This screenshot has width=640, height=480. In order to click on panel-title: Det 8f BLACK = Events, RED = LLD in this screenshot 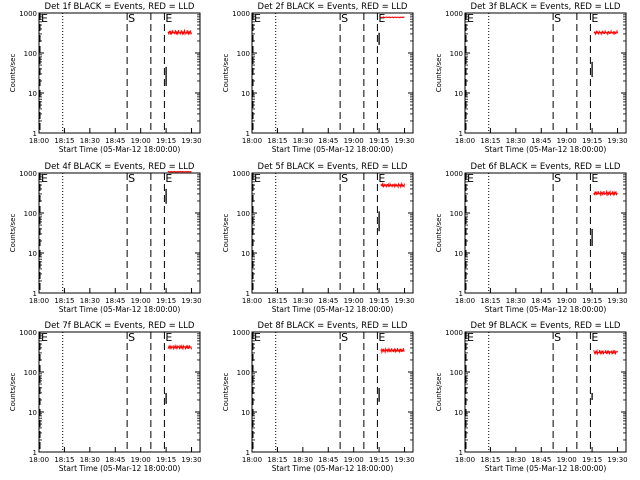, I will do `click(333, 326)`.